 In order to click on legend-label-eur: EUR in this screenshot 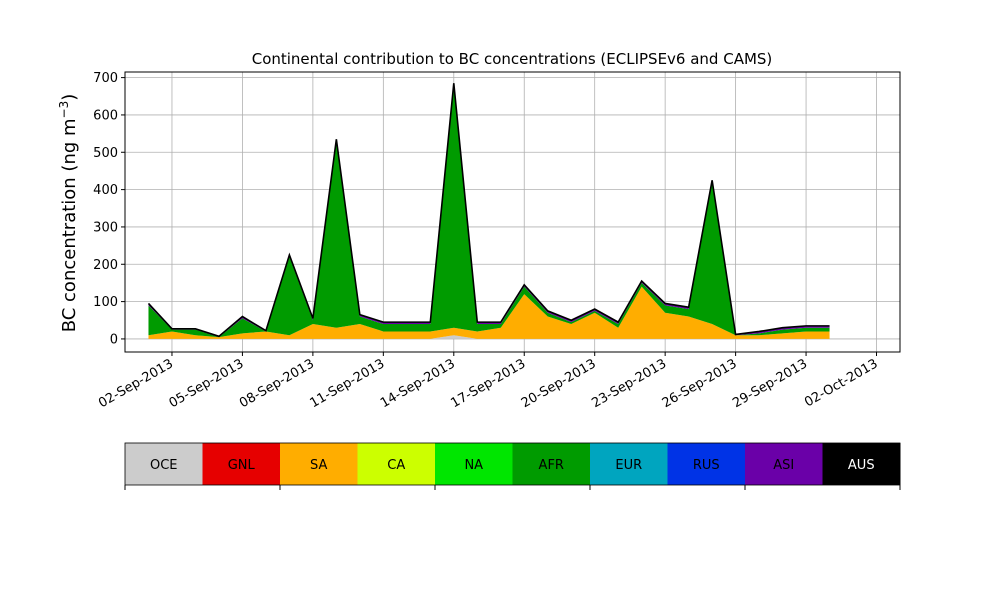, I will do `click(628, 465)`.